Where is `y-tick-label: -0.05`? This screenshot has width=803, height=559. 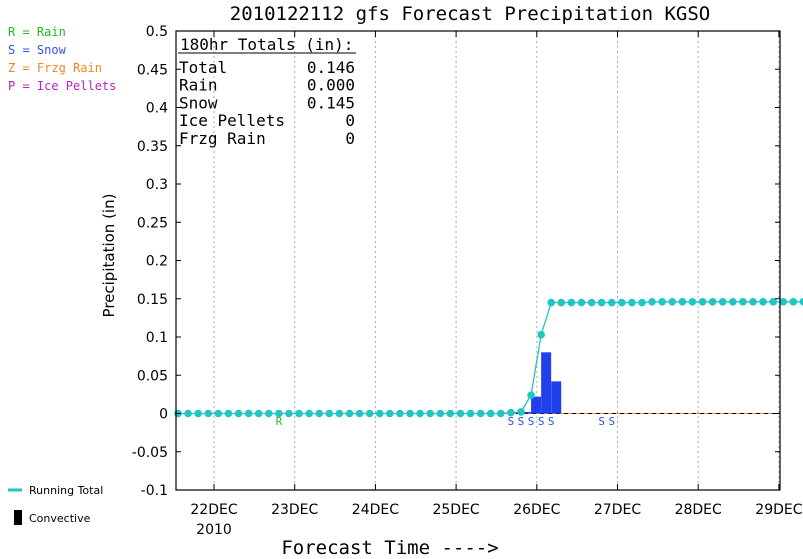
y-tick-label: -0.05 is located at coordinates (150, 453).